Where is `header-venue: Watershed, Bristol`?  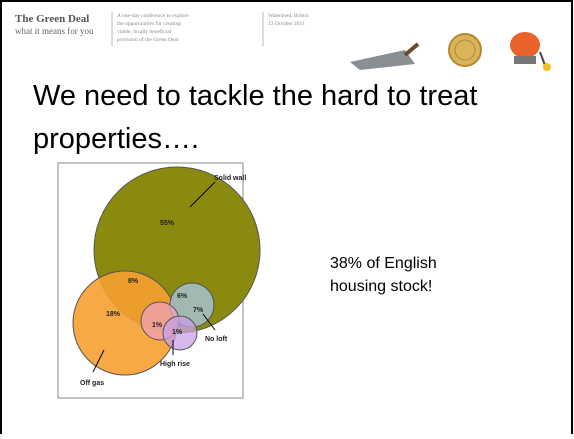
header-venue: Watershed, Bristol is located at coordinates (288, 16).